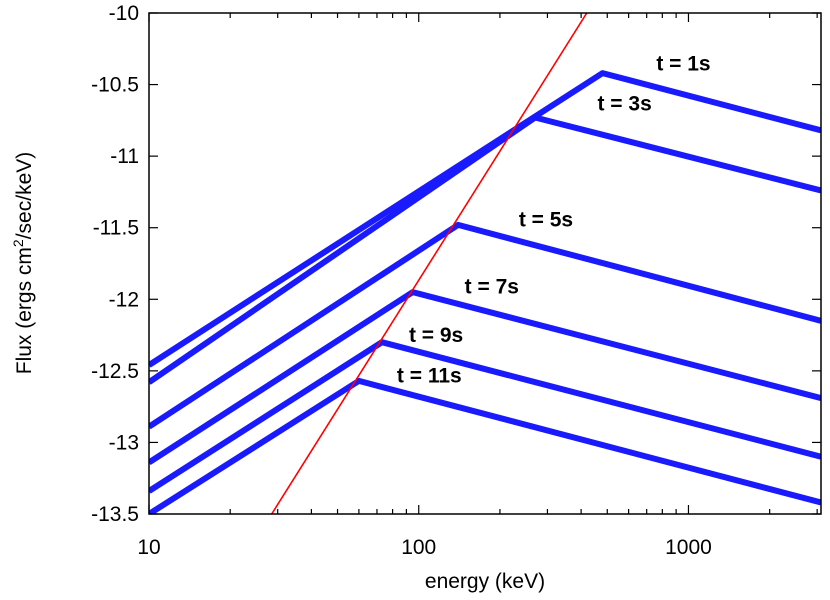  Describe the element at coordinates (124, 156) in the screenshot. I see `y-tick-label: -11` at that location.